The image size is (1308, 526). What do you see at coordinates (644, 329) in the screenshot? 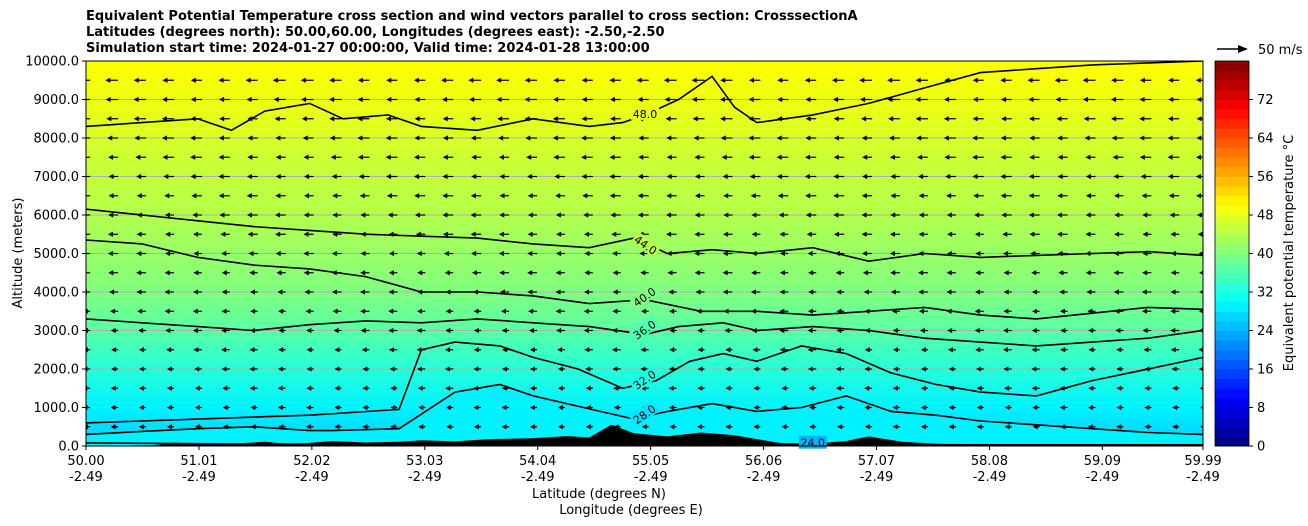
I see `contour-label-bg` at bounding box center [644, 329].